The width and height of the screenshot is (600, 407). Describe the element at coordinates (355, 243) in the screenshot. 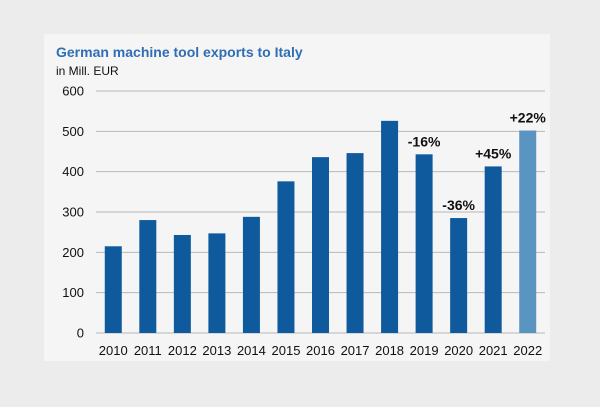

I see `bar-2017` at that location.